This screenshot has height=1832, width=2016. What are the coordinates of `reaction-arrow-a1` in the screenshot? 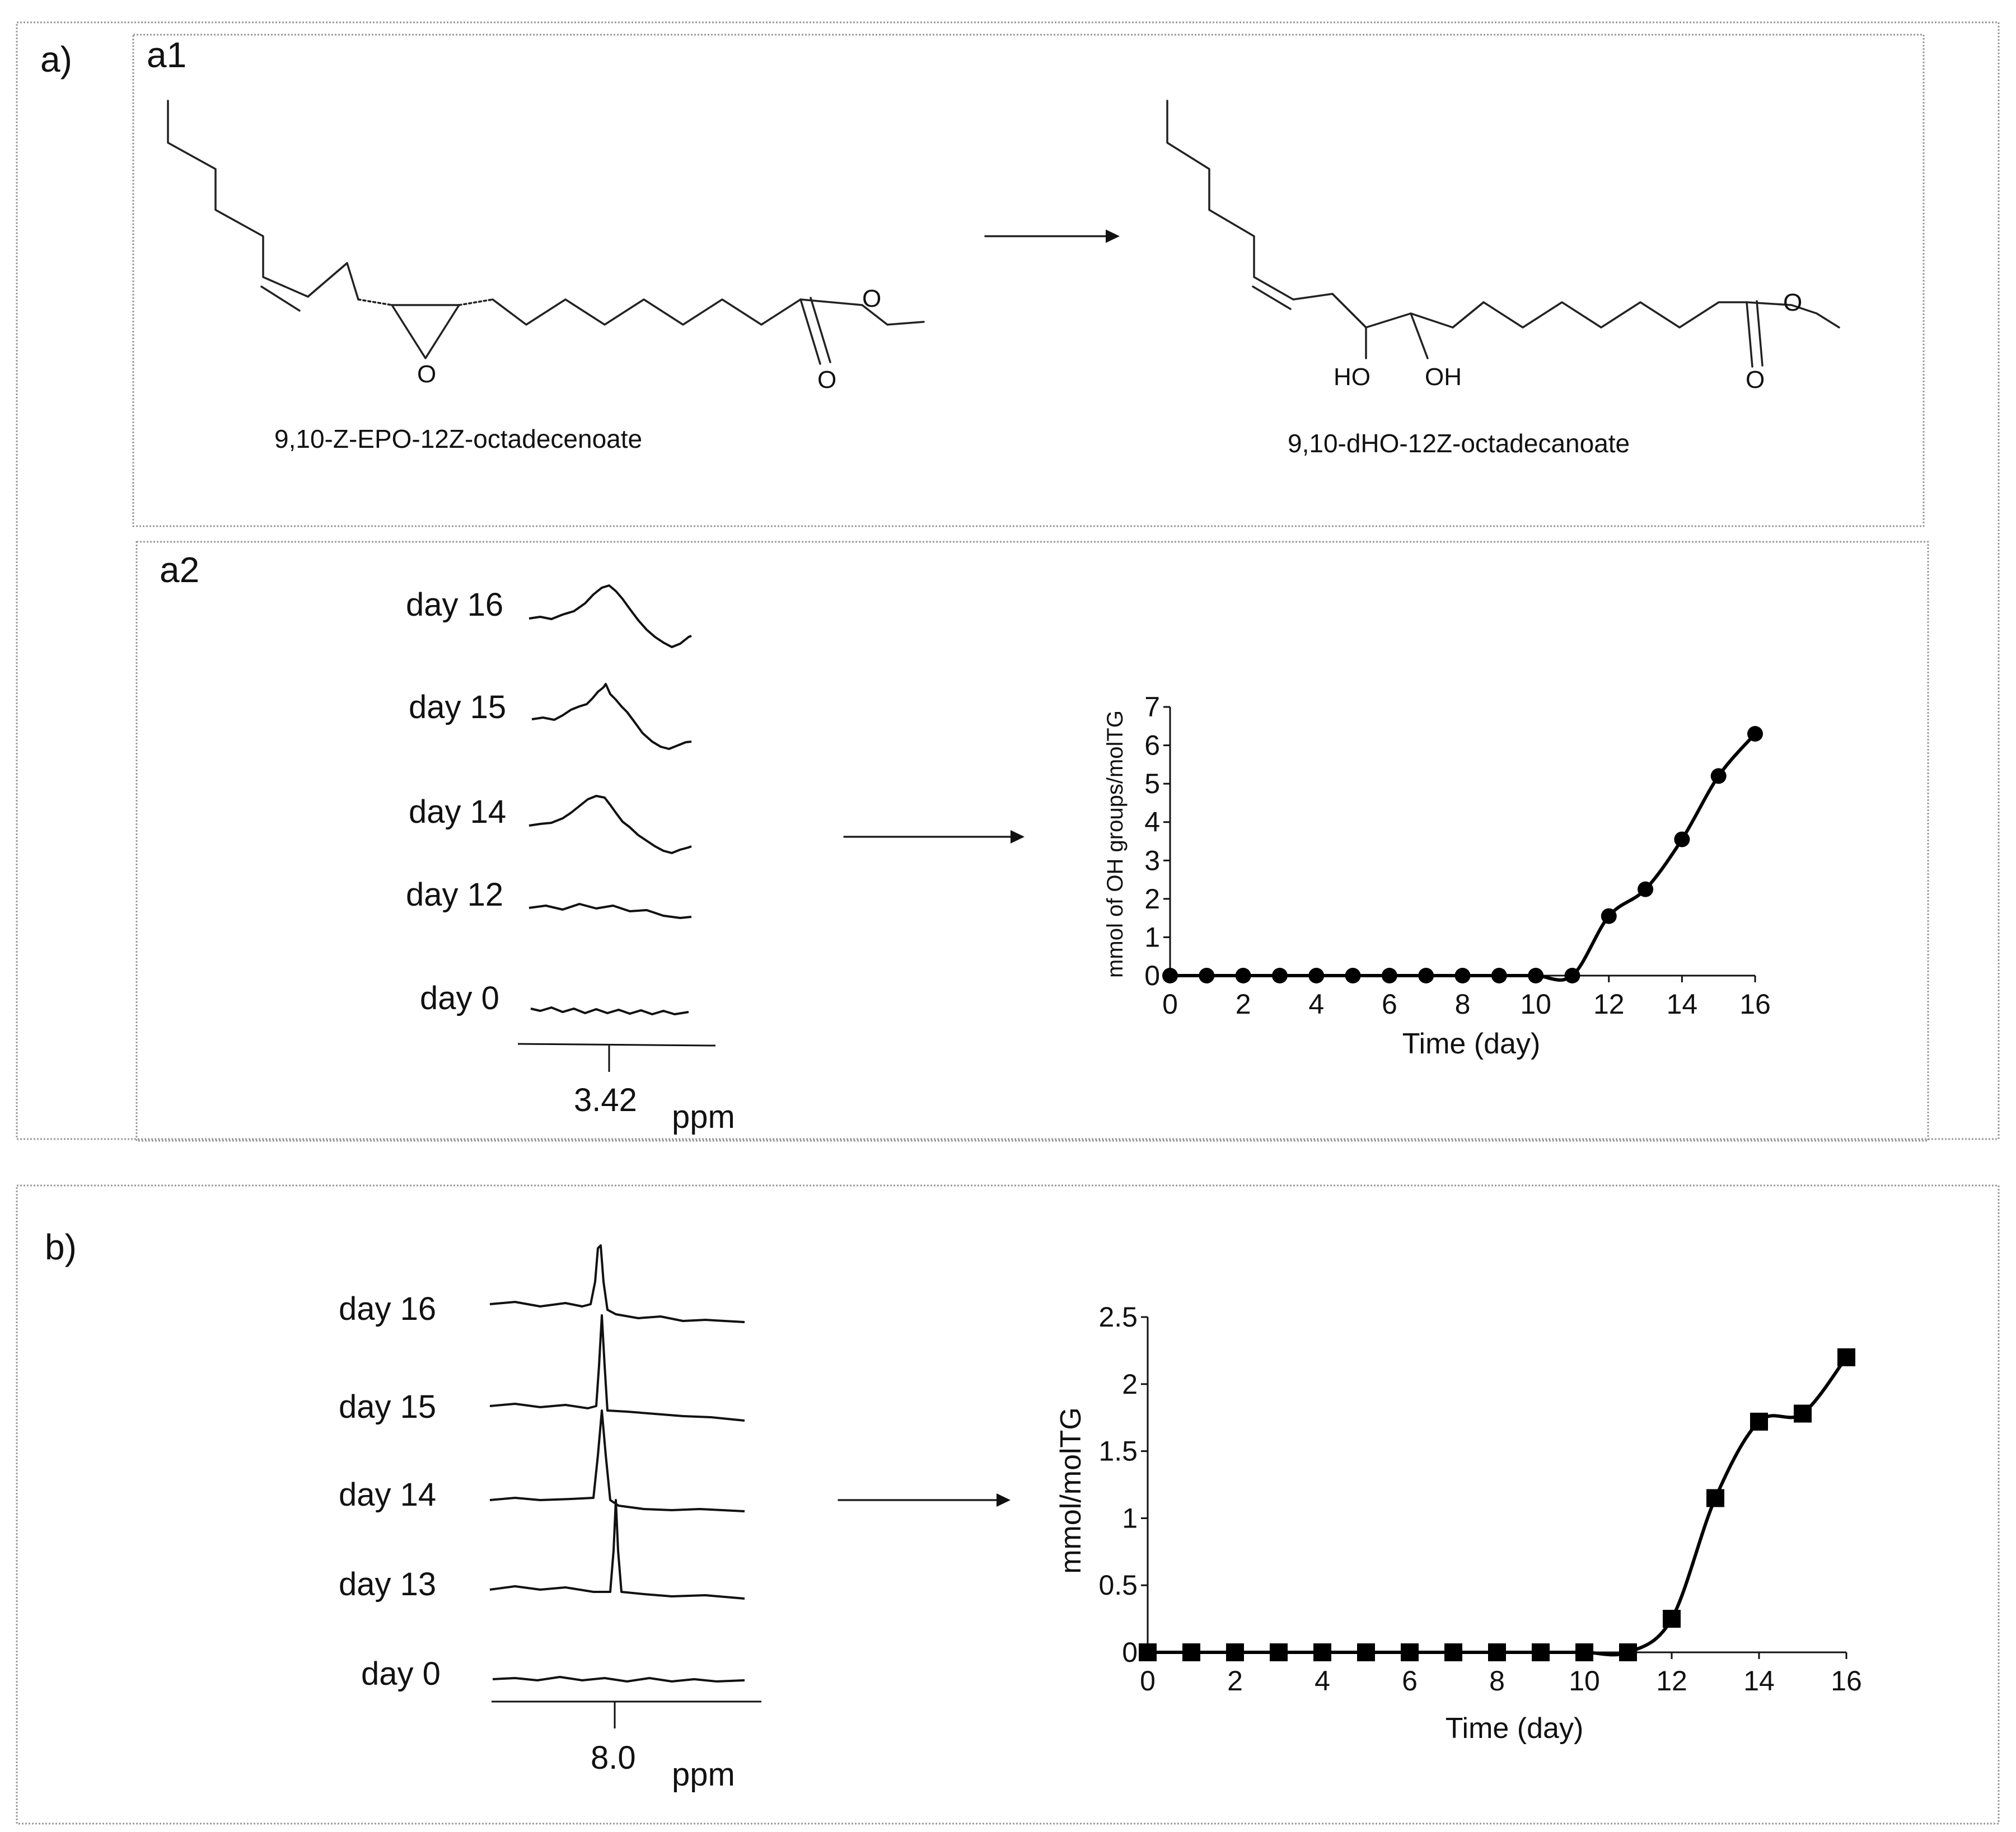 It's located at (1052, 236).